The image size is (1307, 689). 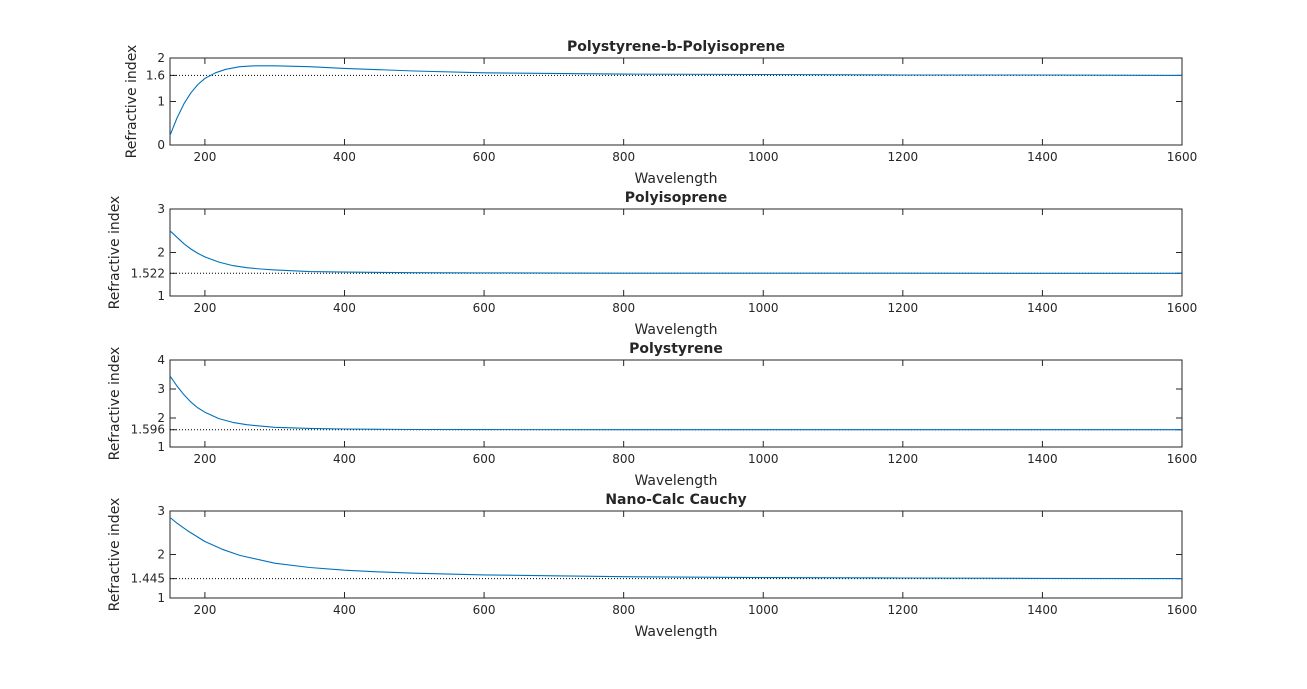 I want to click on chart-title: Polystyrene-b-Polyisoprene, so click(x=676, y=47).